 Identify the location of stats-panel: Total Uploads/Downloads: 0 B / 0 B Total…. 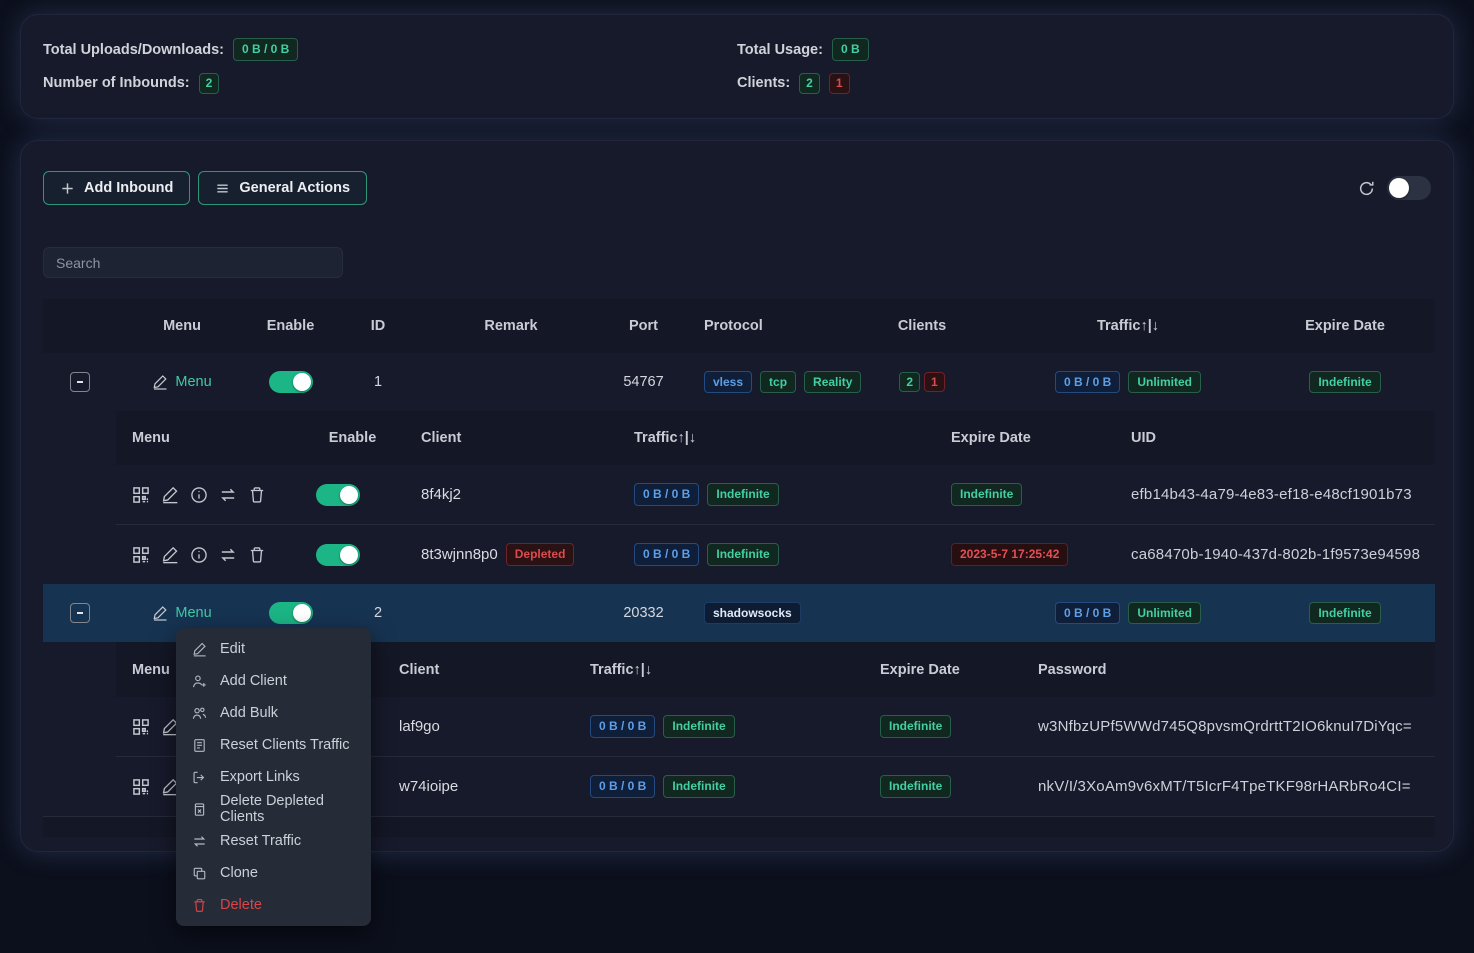
(737, 66).